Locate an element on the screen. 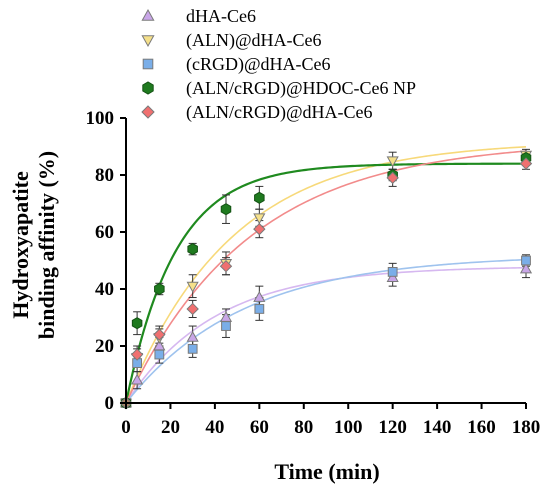  x-tick-label: 20 is located at coordinates (170, 427).